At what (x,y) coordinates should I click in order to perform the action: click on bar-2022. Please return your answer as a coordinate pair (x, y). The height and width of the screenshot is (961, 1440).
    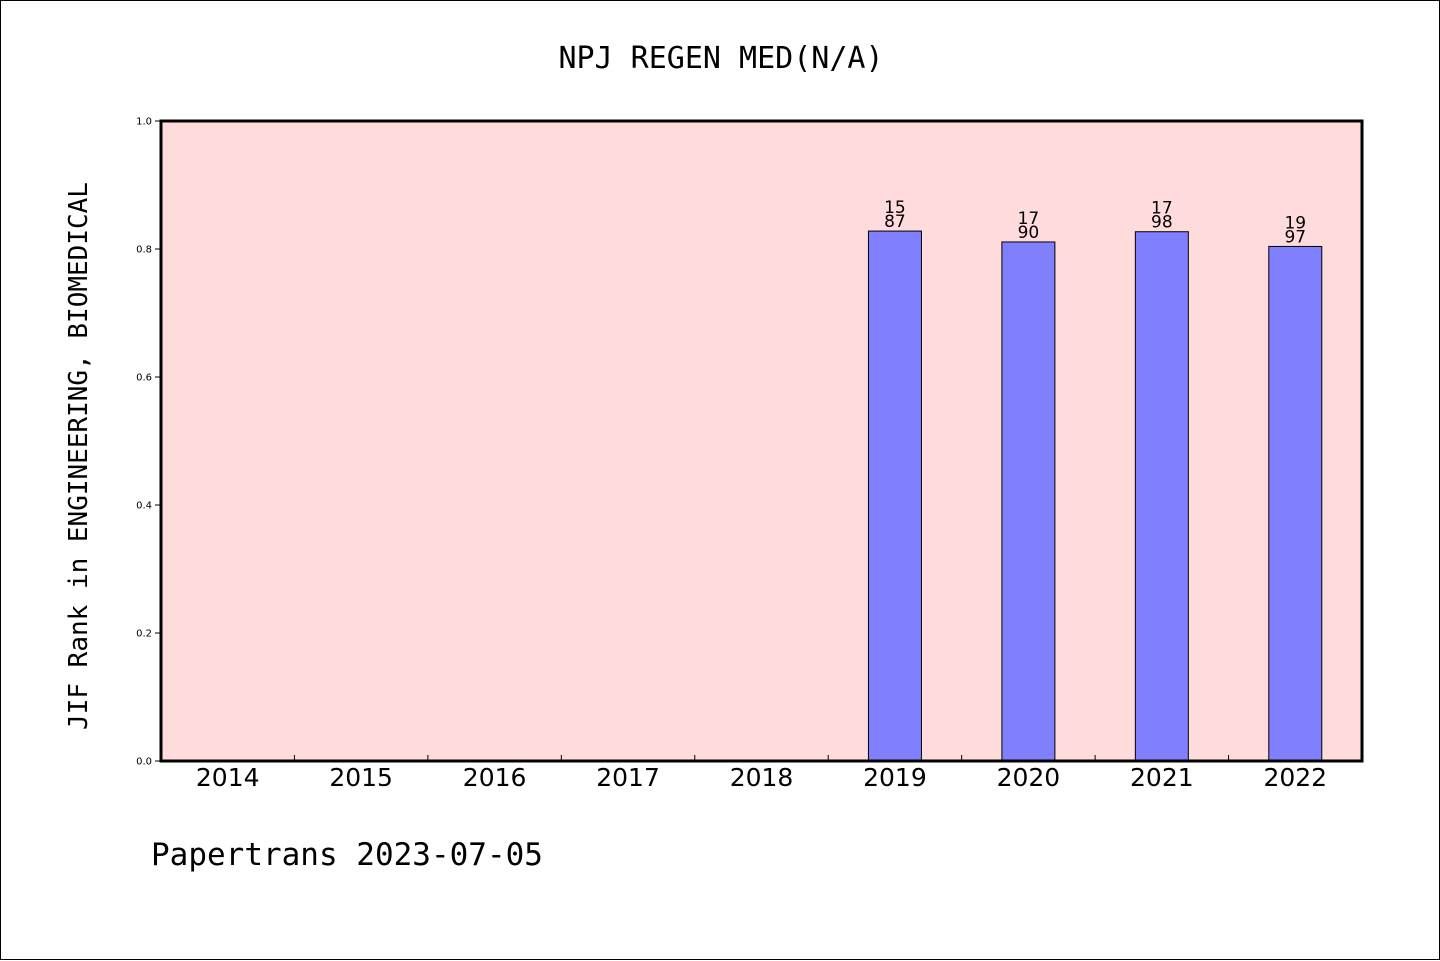
    Looking at the image, I should click on (1295, 503).